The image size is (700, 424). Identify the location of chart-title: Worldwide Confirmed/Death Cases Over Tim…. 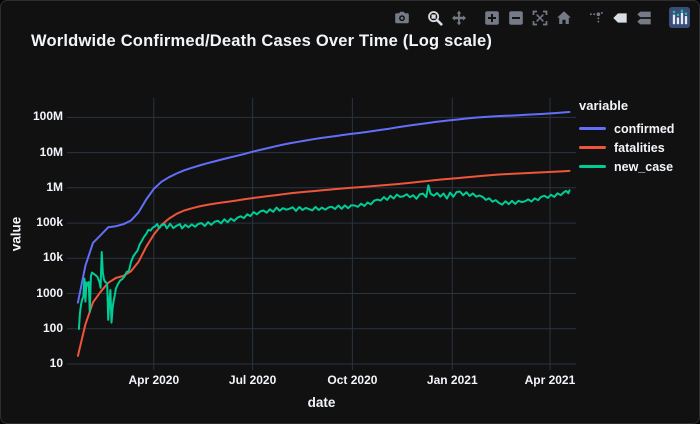
(262, 41).